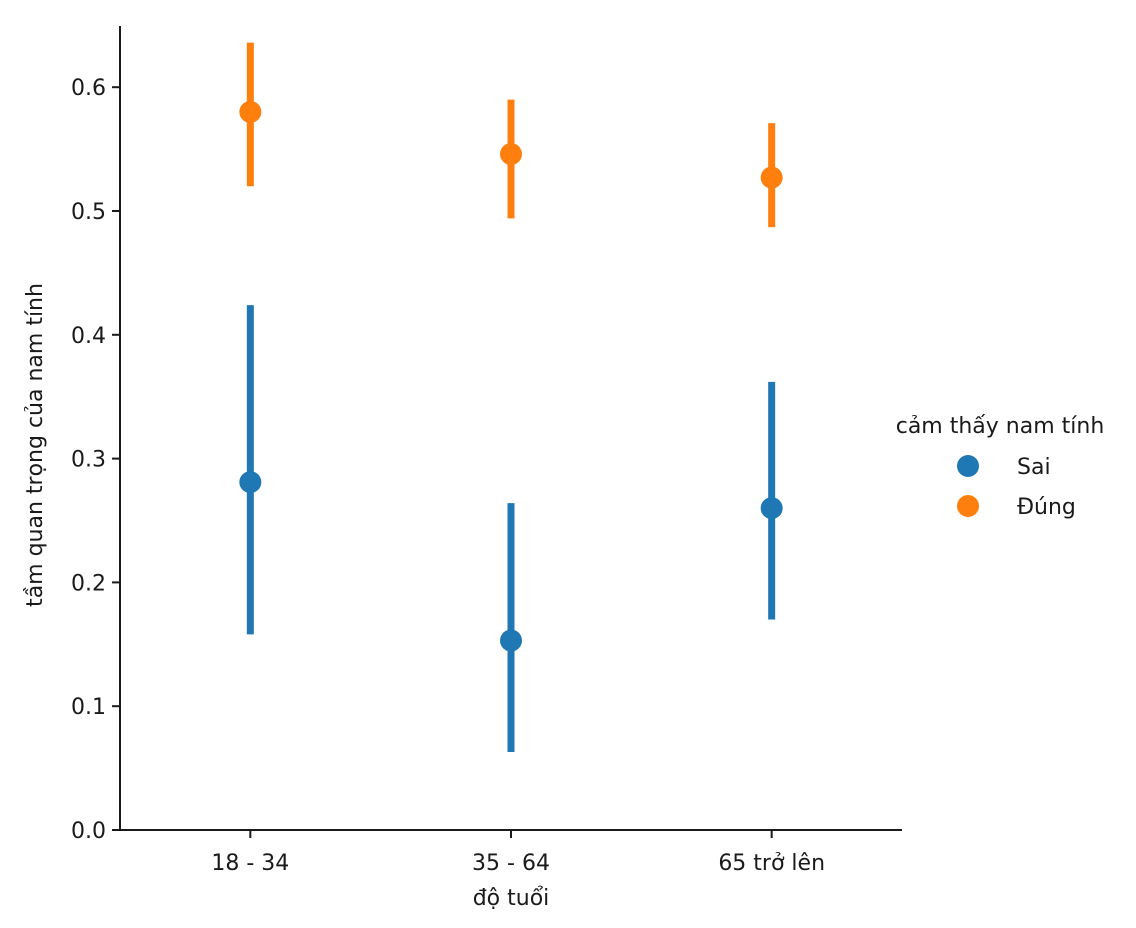  I want to click on y-tick-label: 0.0, so click(88, 831).